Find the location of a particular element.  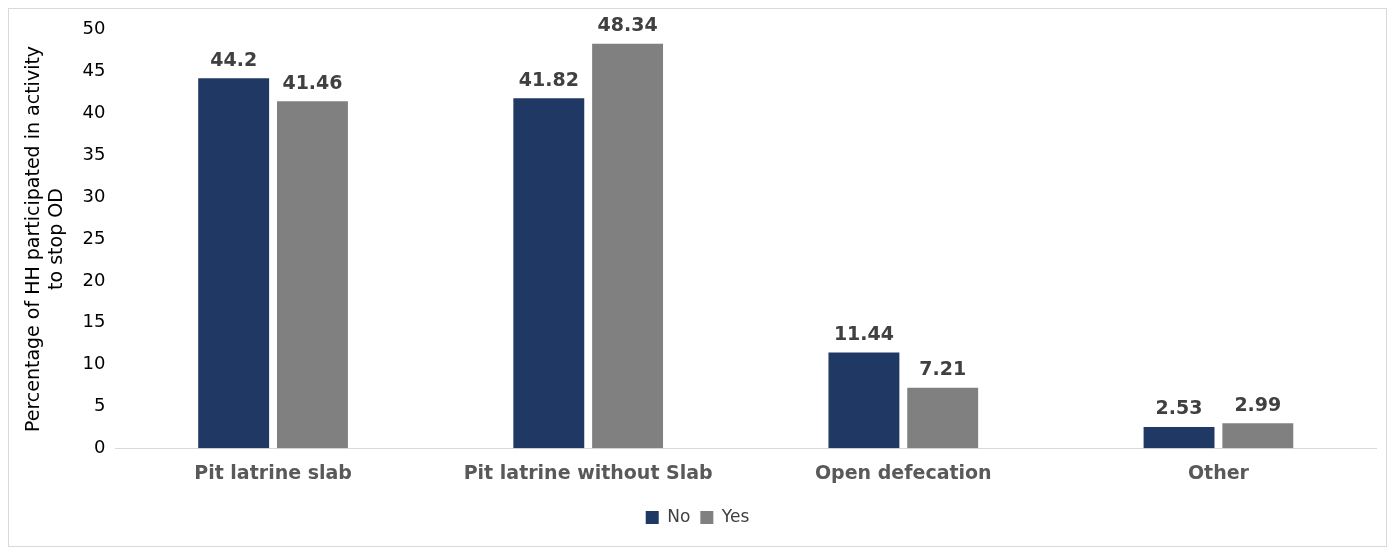

y-tick-label: 50 is located at coordinates (94, 28).